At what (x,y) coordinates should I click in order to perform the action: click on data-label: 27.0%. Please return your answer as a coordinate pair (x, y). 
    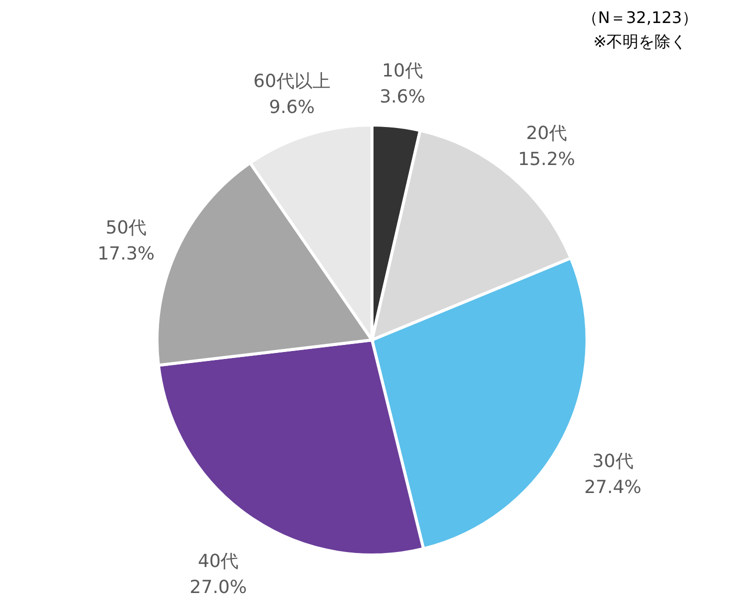
    Looking at the image, I should click on (218, 587).